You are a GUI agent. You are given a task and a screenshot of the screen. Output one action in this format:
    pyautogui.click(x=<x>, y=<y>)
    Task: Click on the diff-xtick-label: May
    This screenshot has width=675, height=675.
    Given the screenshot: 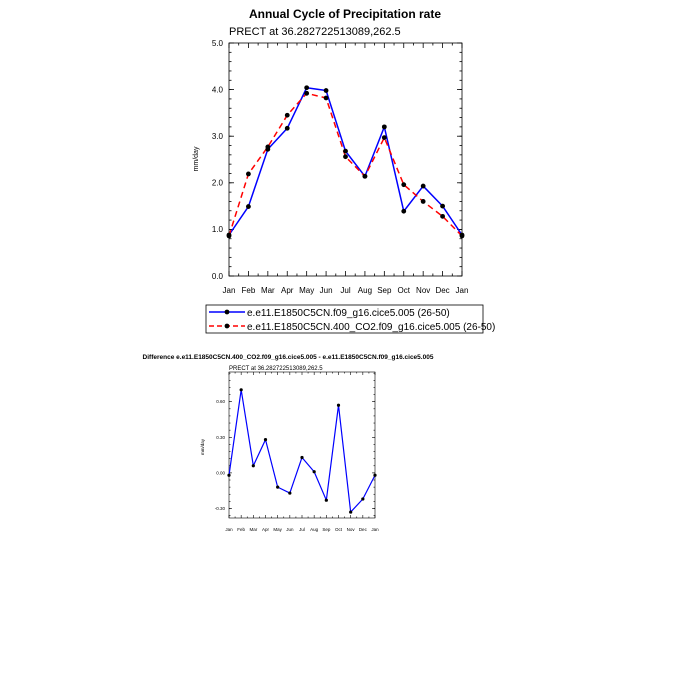 What is the action you would take?
    pyautogui.click(x=277, y=529)
    